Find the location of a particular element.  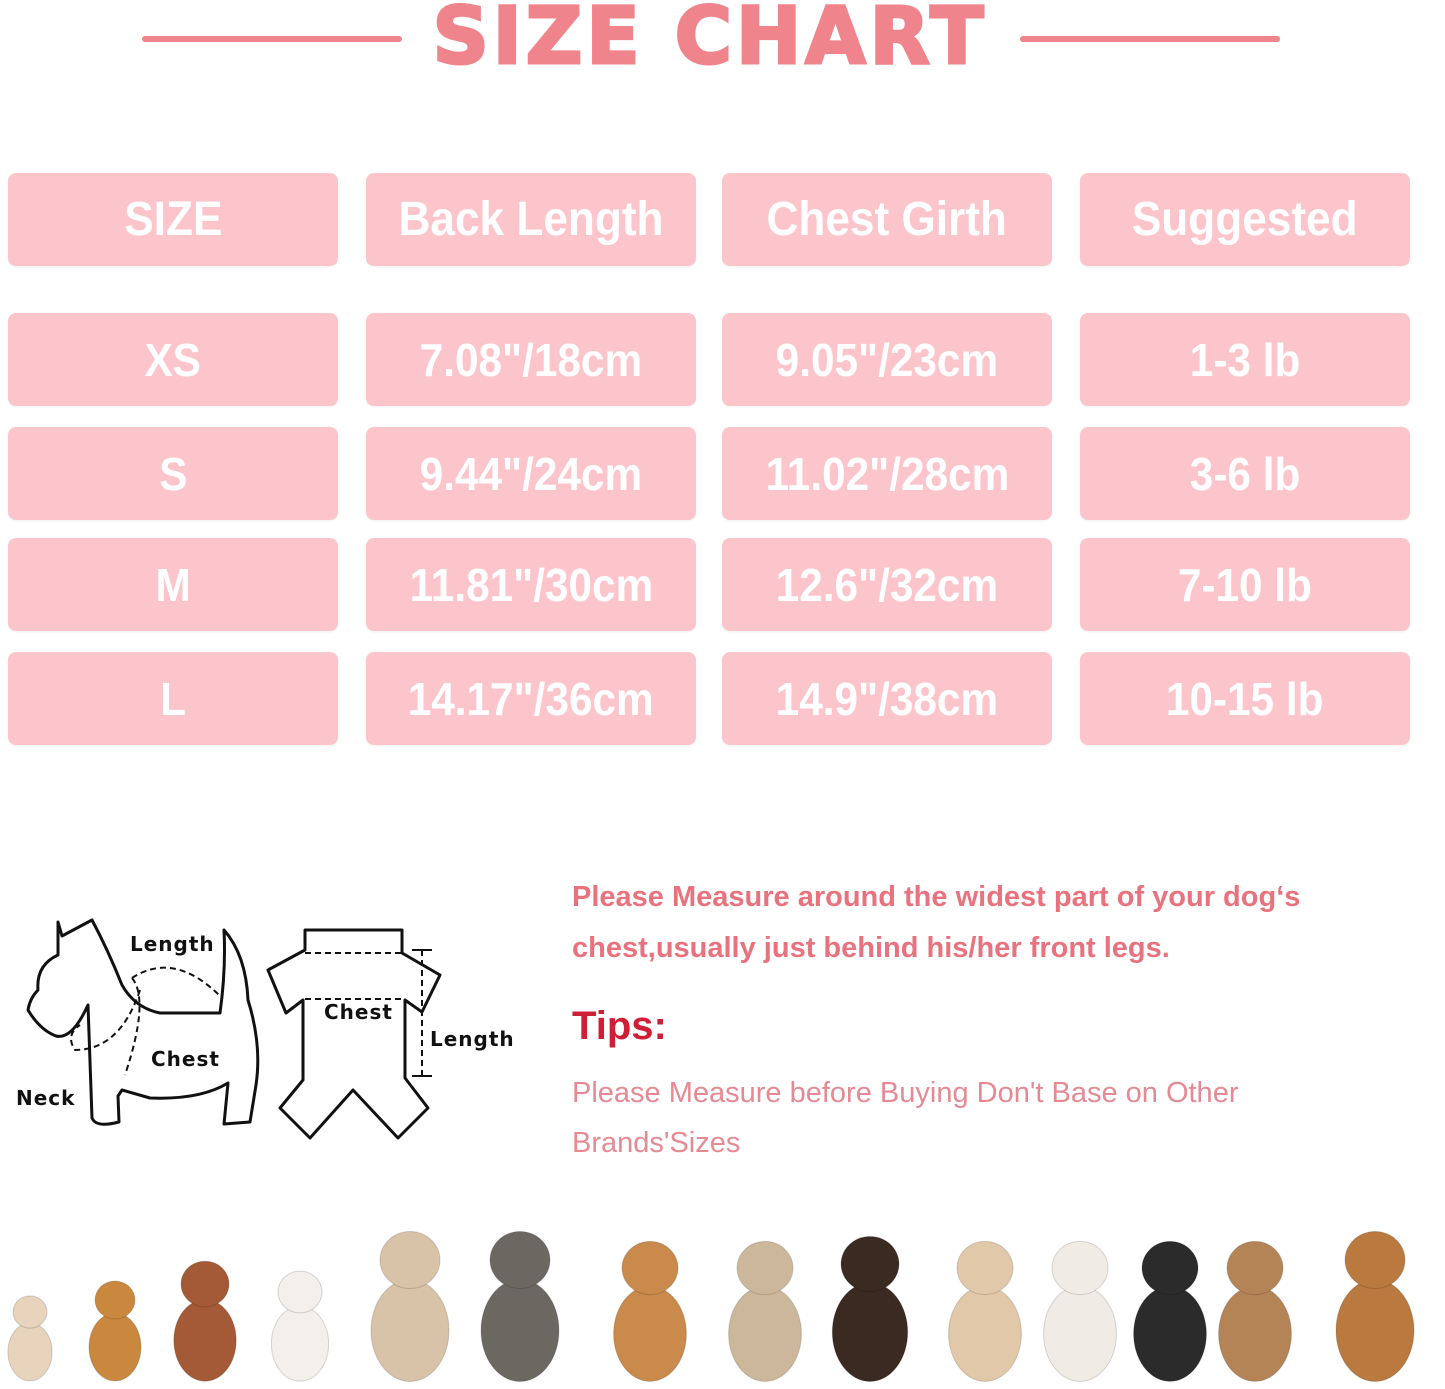

dog-photo-beagle is located at coordinates (1375, 1306).